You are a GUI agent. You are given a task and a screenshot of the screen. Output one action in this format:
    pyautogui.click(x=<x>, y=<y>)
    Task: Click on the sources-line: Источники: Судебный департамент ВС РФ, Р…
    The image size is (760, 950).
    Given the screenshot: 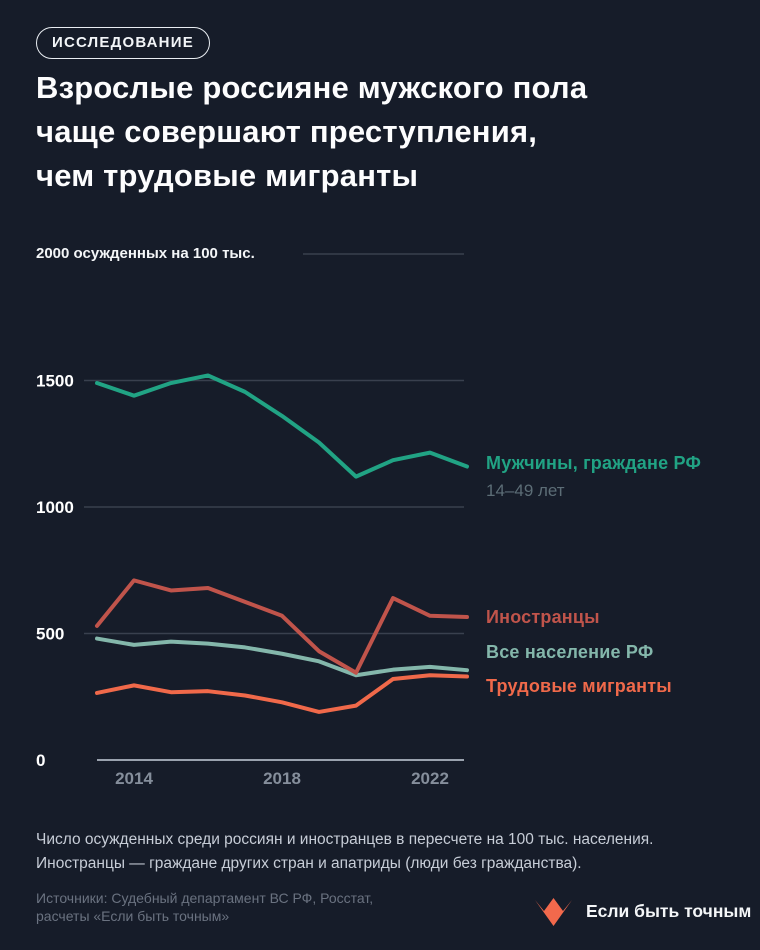 What is the action you would take?
    pyautogui.click(x=205, y=898)
    